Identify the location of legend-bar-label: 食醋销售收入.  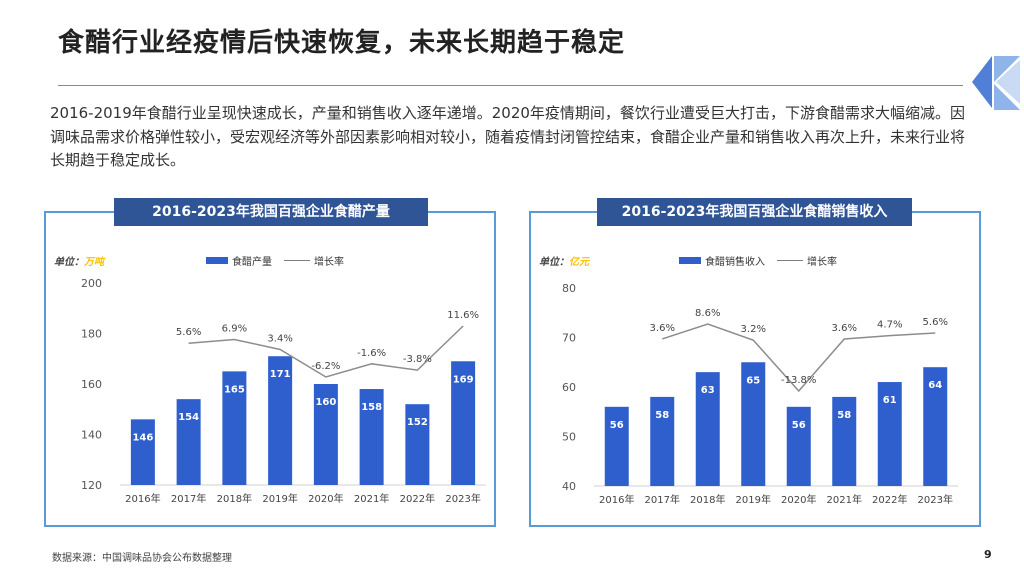
(735, 262).